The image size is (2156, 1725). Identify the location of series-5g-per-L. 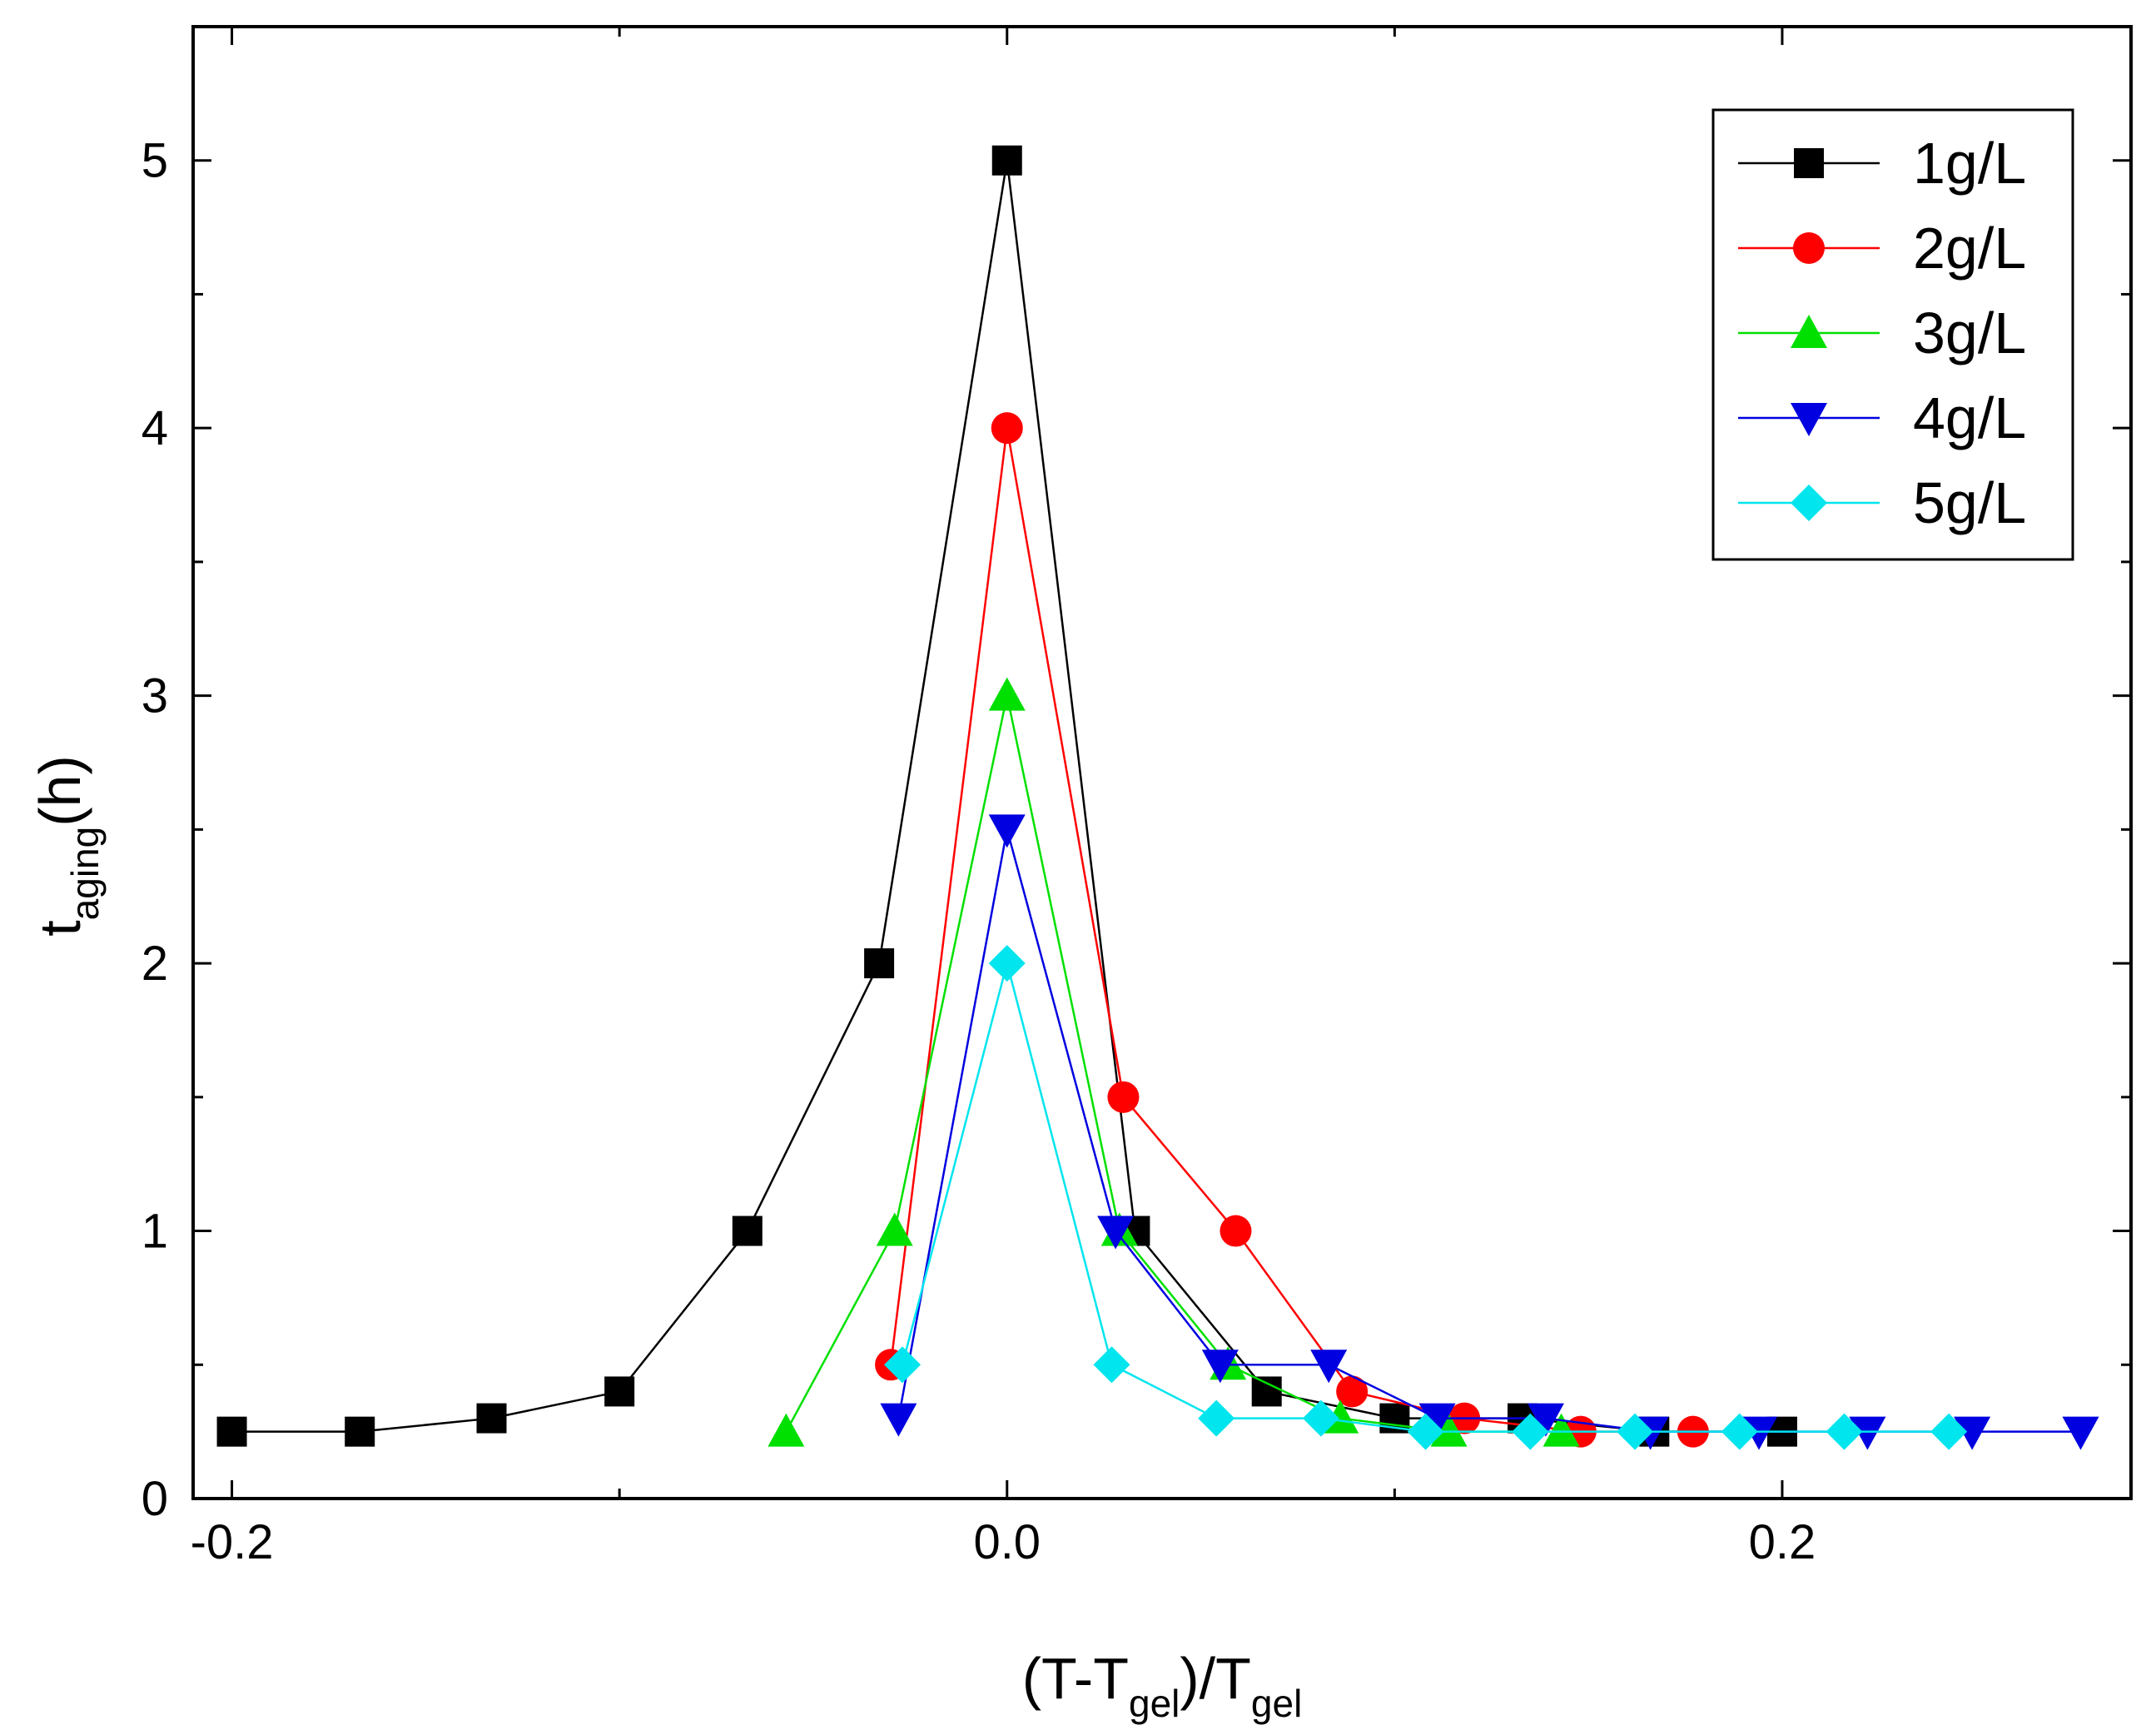
(1426, 1197).